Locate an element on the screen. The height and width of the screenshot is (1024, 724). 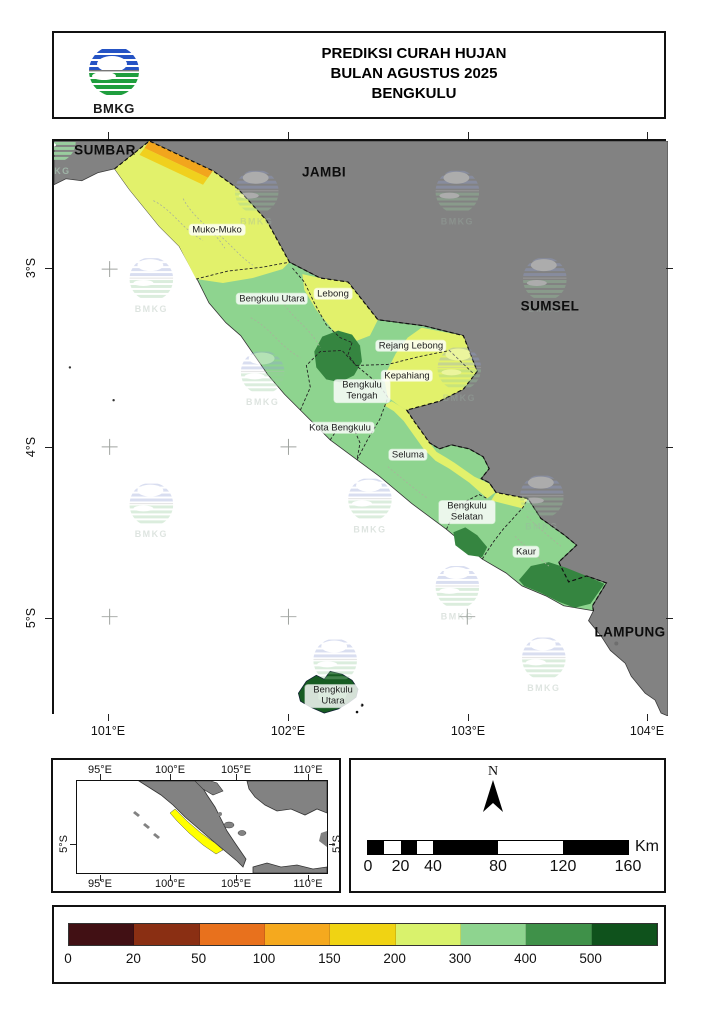
legend-boundary-label: 20 is located at coordinates (133, 958).